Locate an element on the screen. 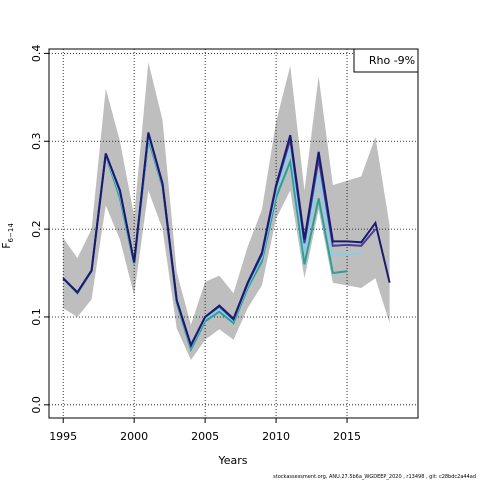  y-tick-label: 0.2 is located at coordinates (36, 229).